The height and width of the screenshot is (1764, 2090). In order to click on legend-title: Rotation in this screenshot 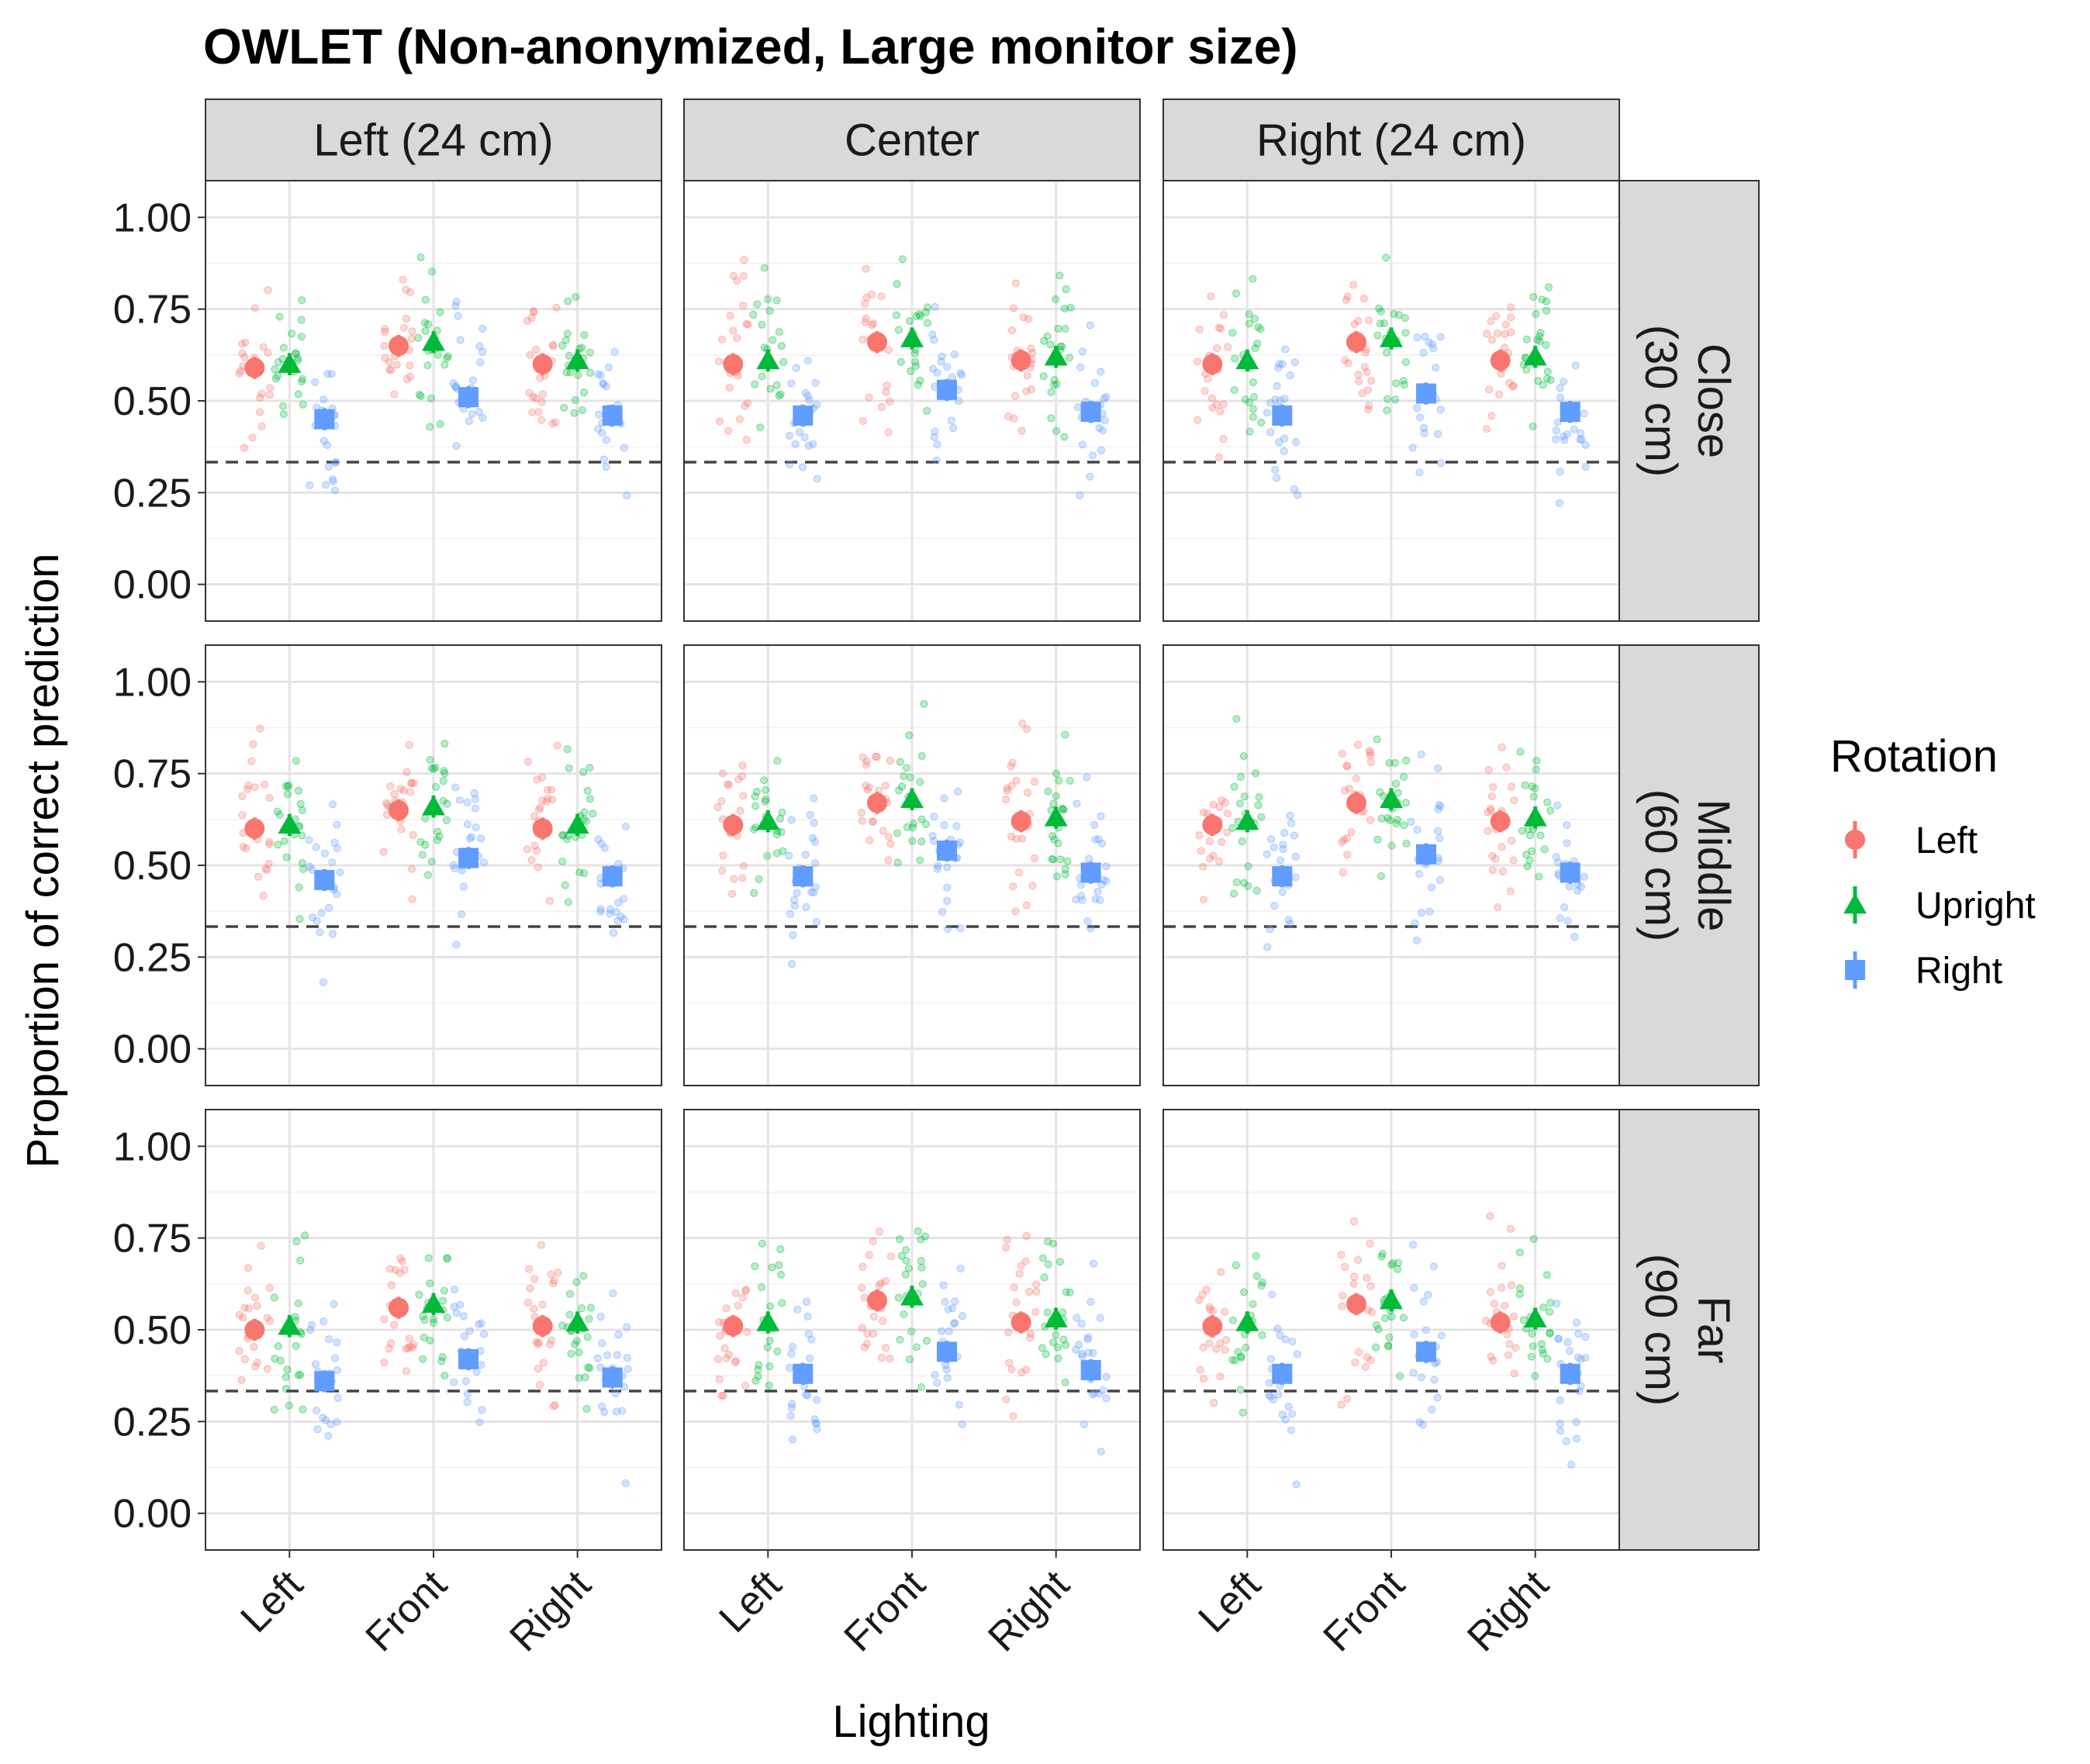, I will do `click(1914, 756)`.